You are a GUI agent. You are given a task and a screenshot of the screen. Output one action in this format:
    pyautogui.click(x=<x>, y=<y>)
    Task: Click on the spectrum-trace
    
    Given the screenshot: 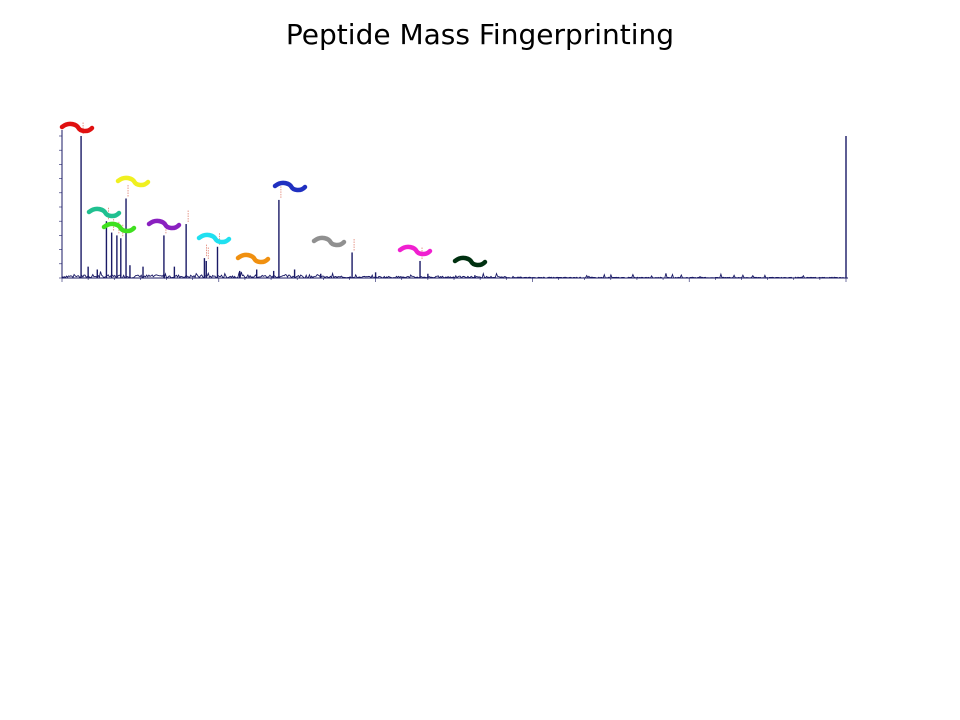 What is the action you would take?
    pyautogui.click(x=453, y=275)
    